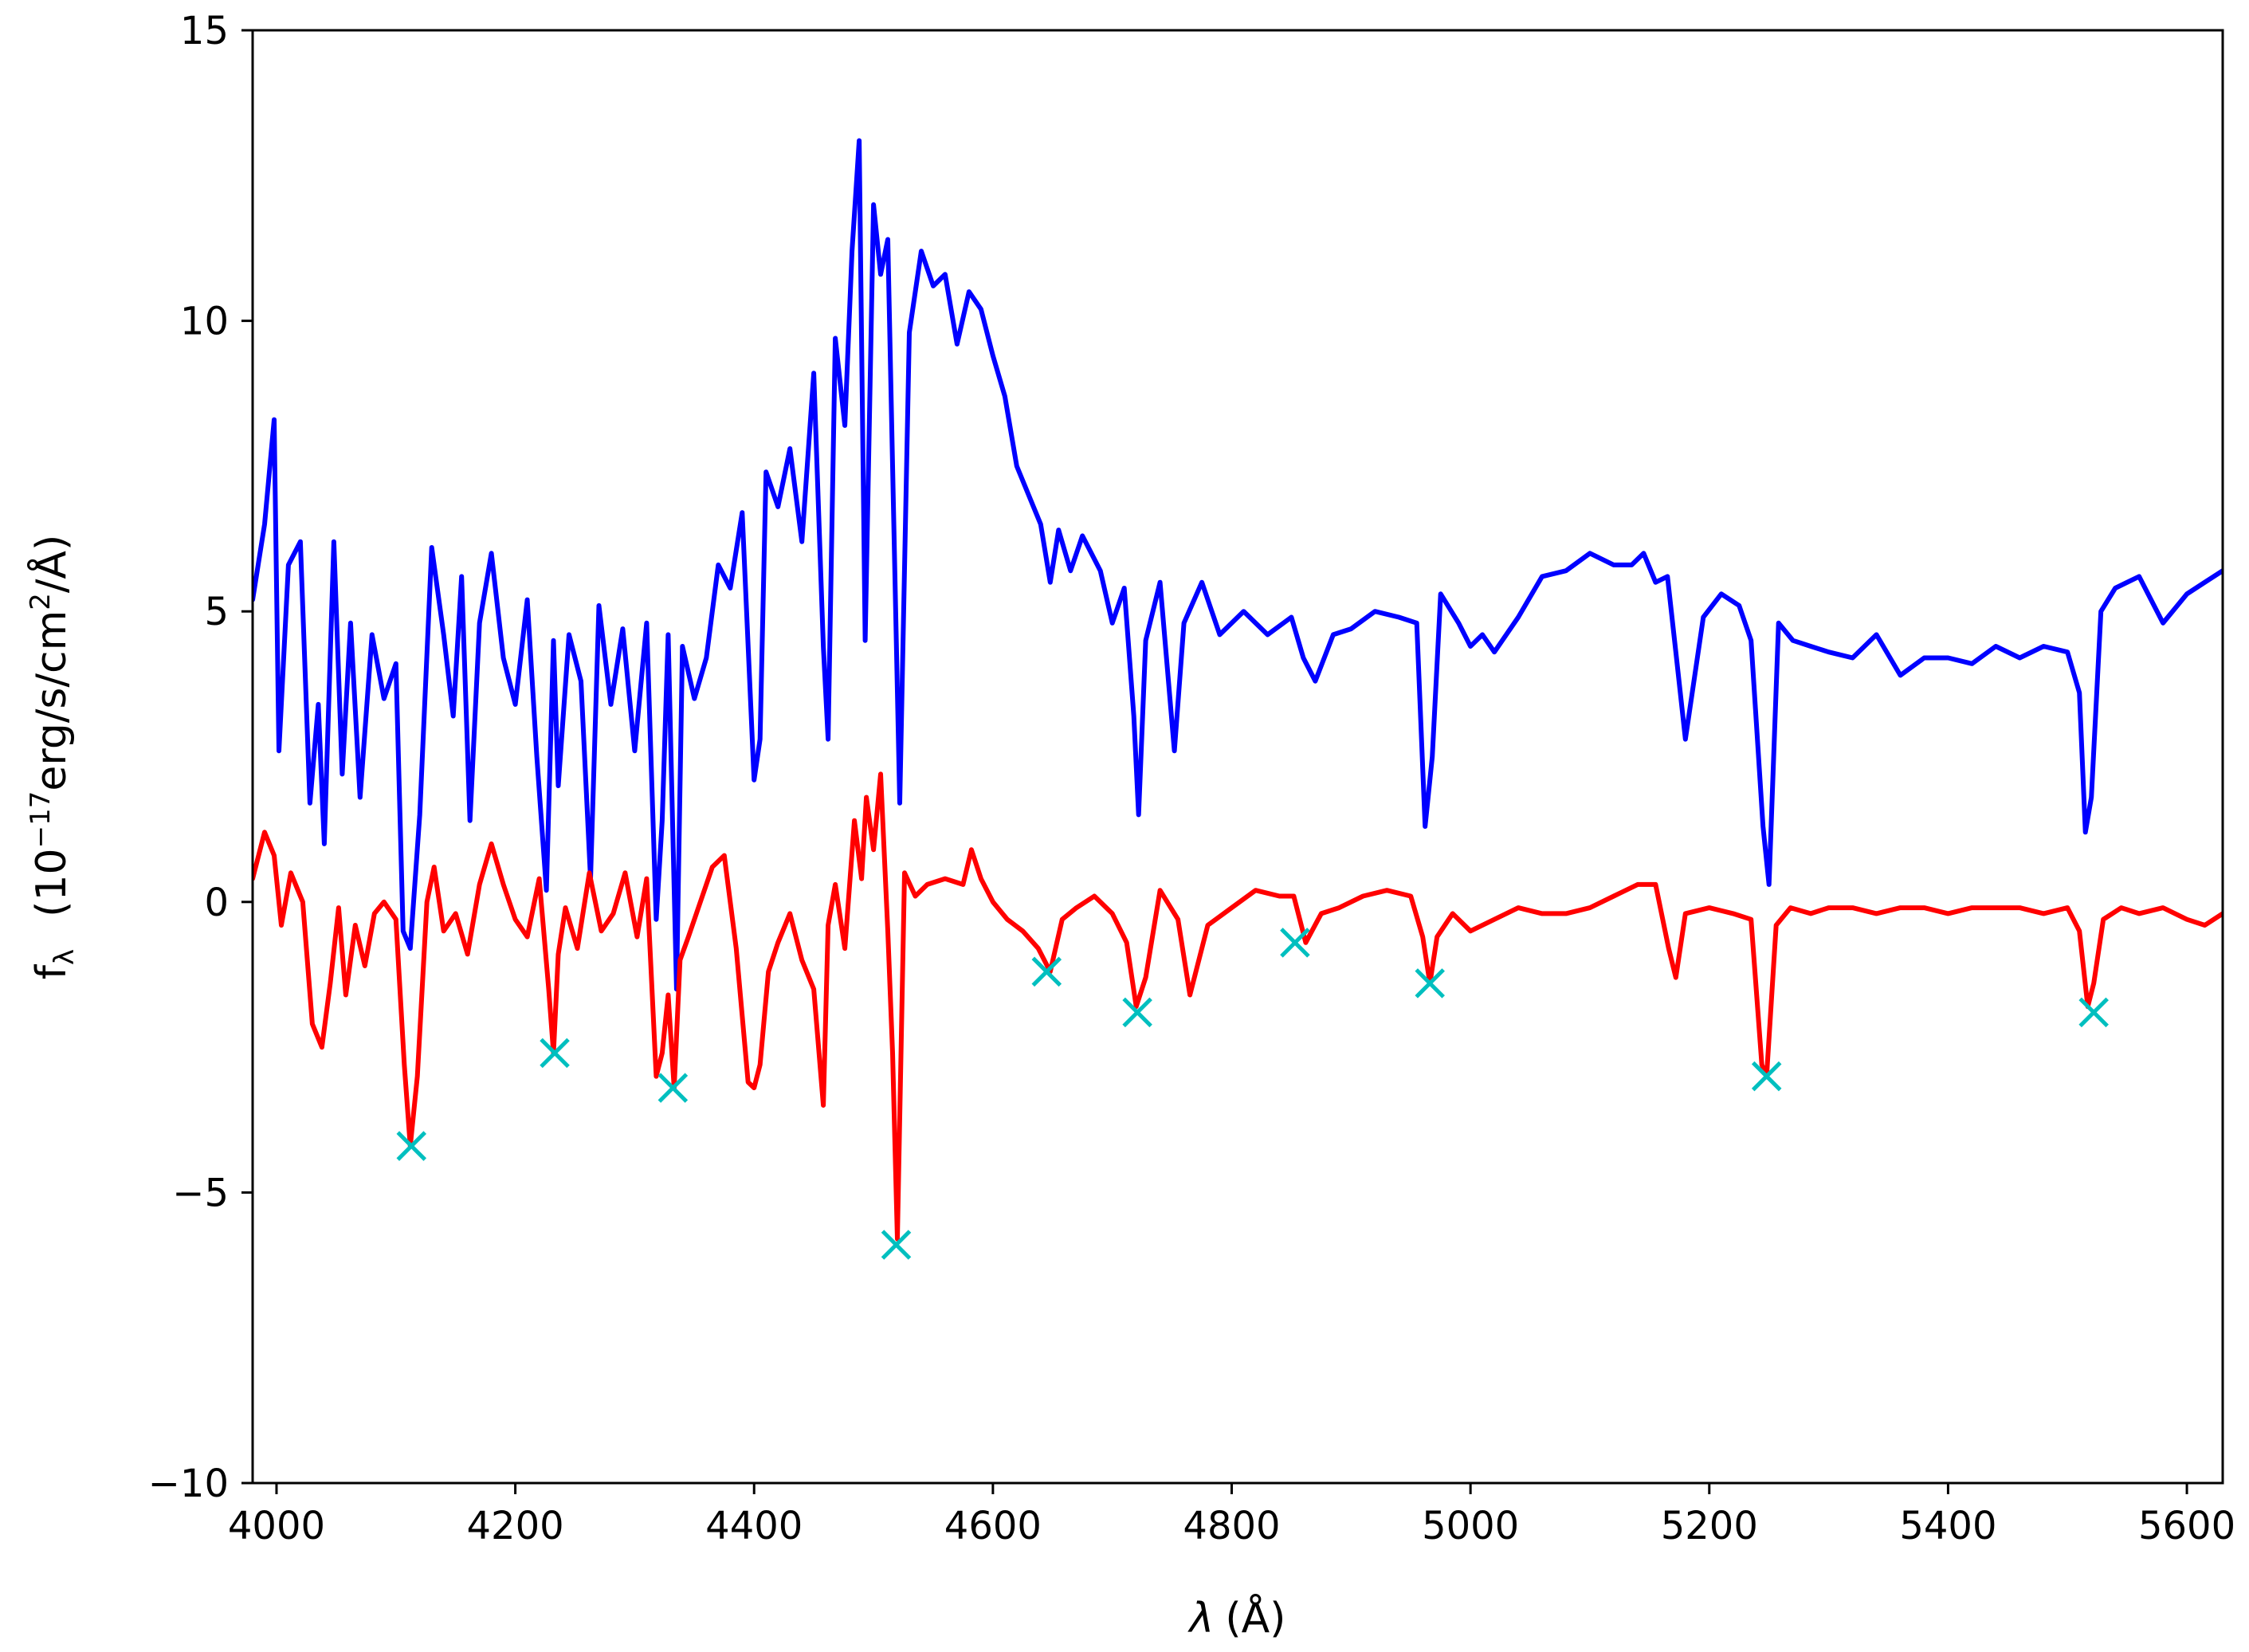  I want to click on y-axis-label-units-b: erg/s/cm, so click(52, 700).